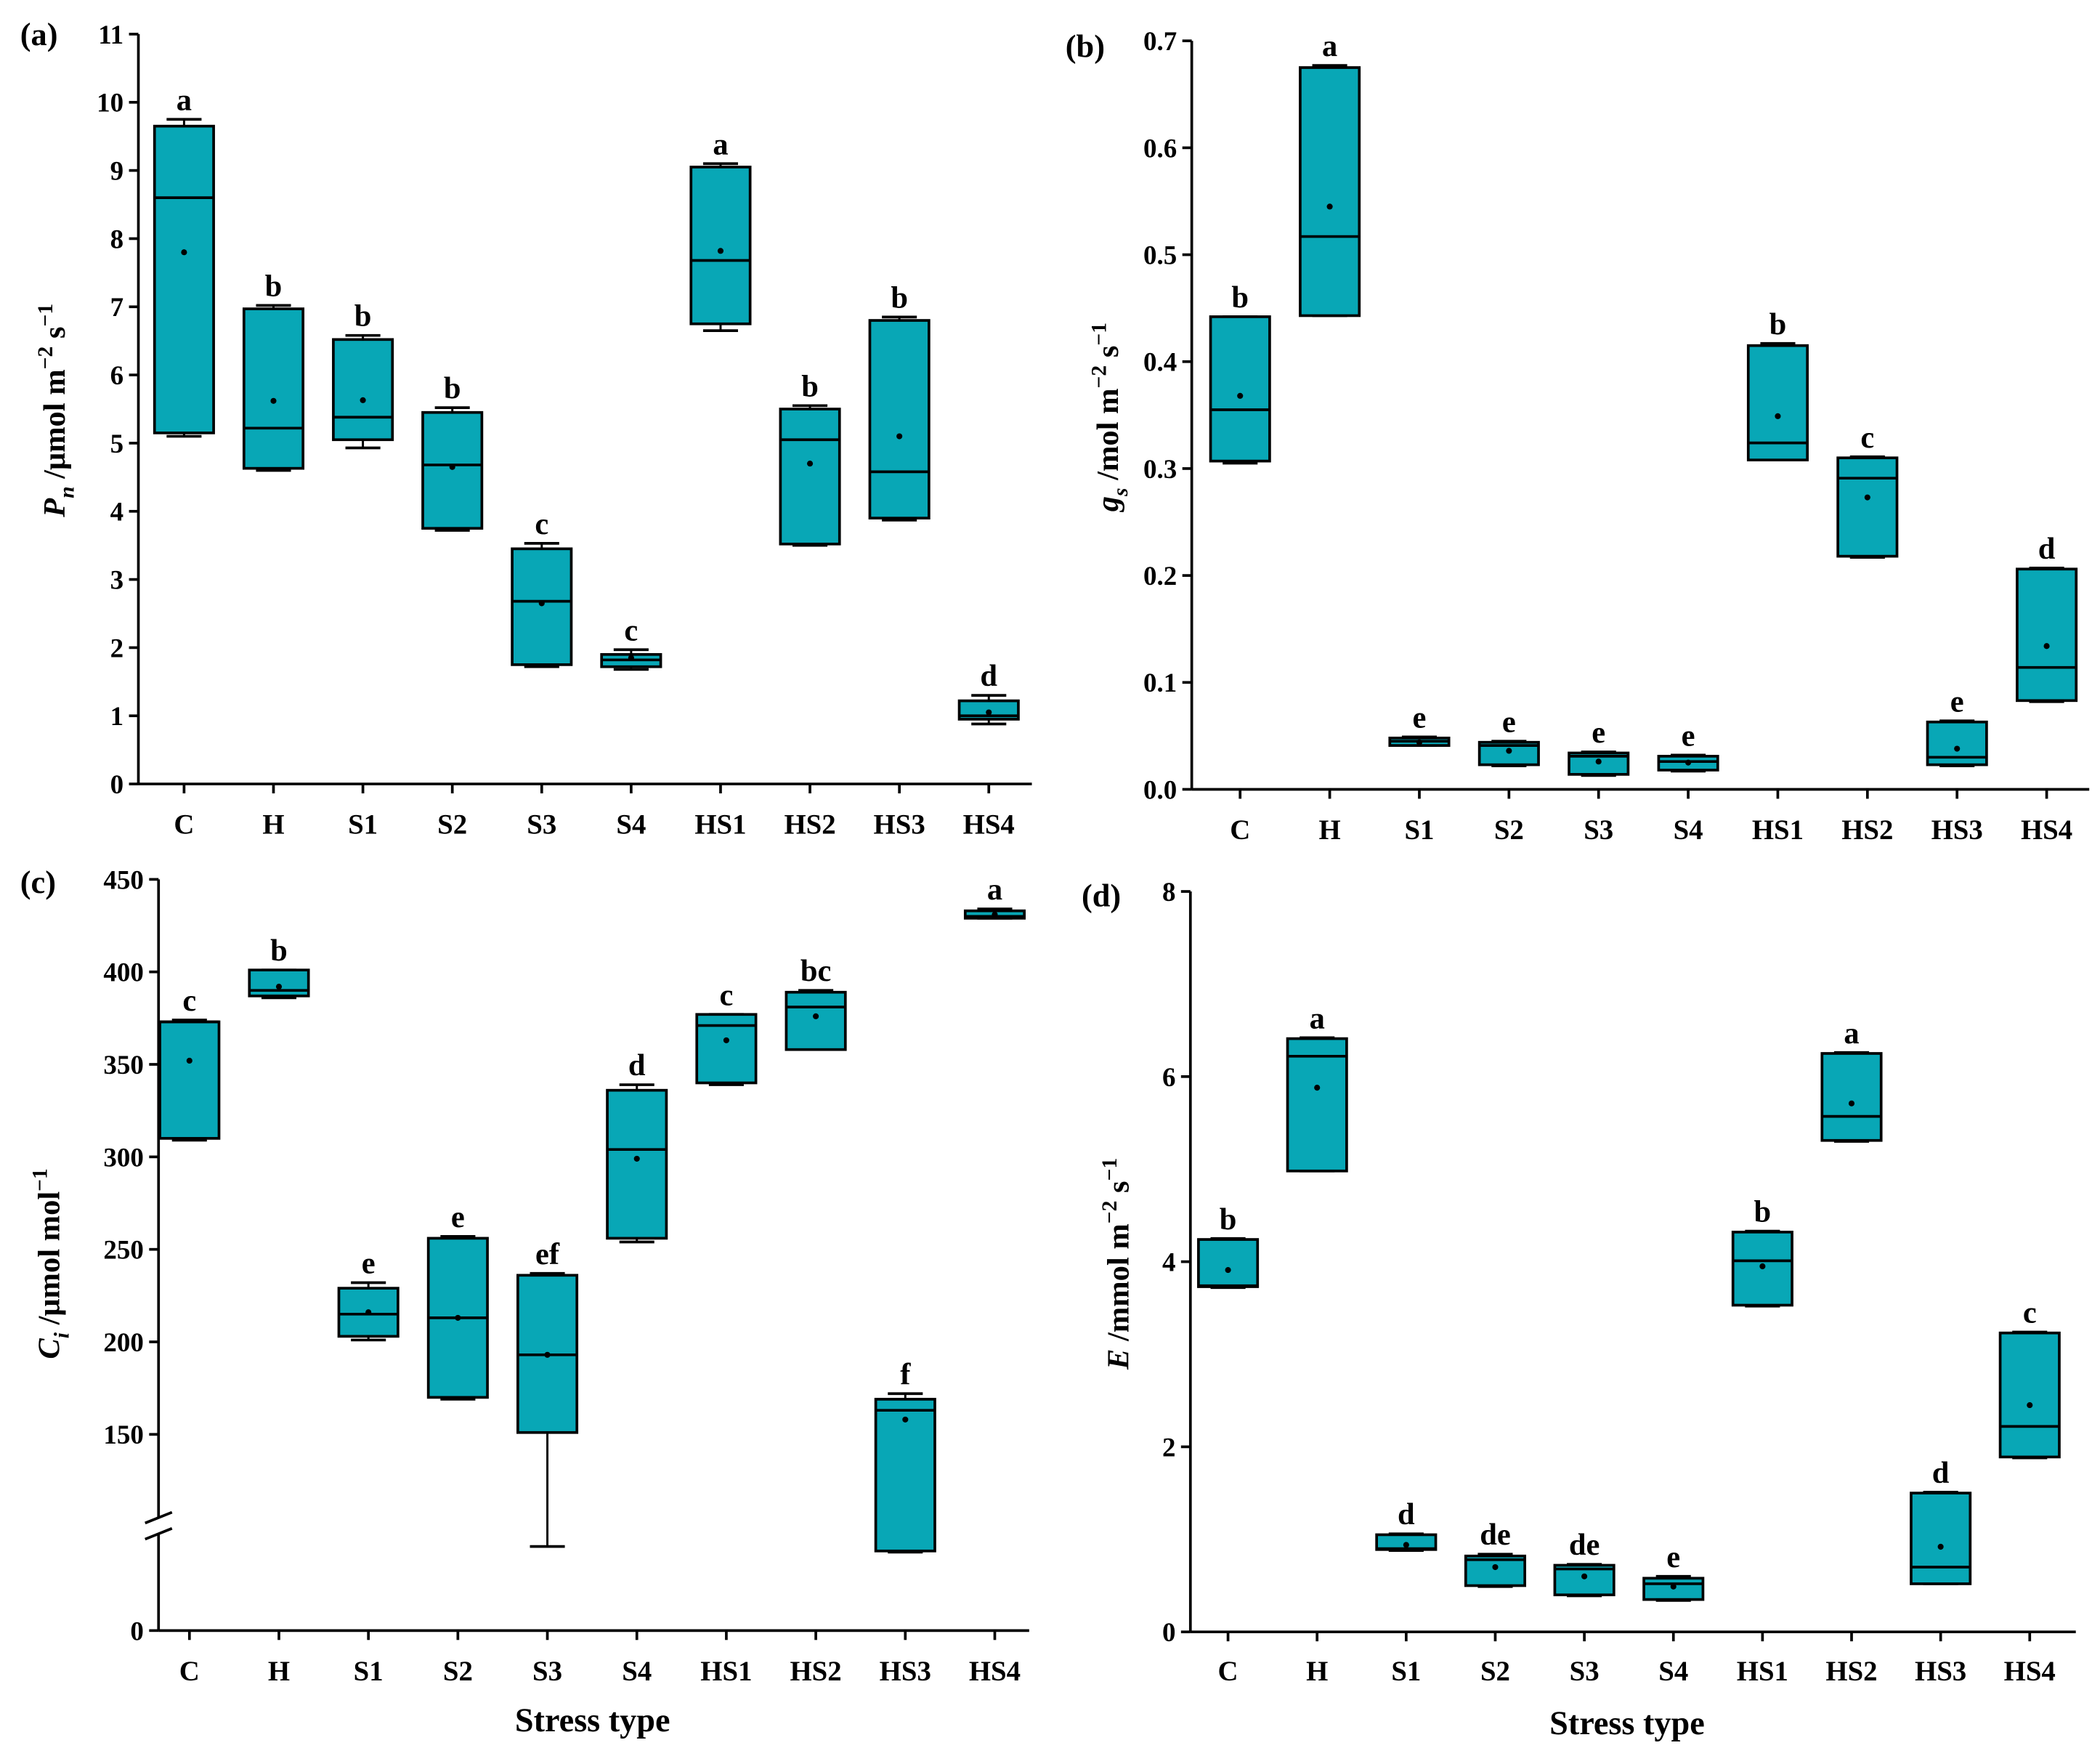 The width and height of the screenshot is (2100, 1748). I want to click on significance-letter: ef, so click(547, 1254).